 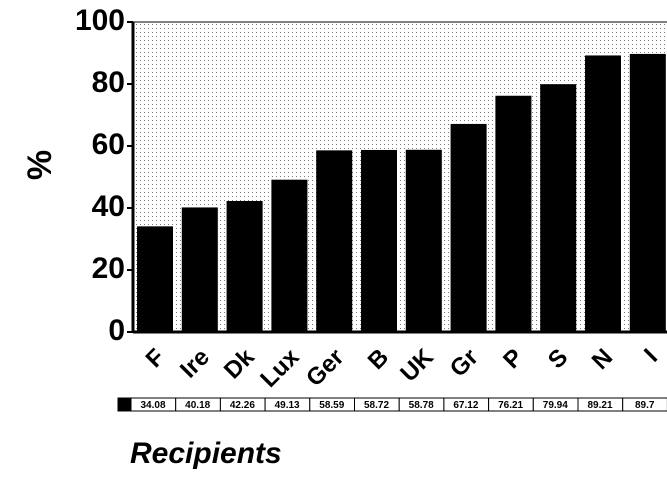 I want to click on x-tick-label: N, so click(x=602, y=359).